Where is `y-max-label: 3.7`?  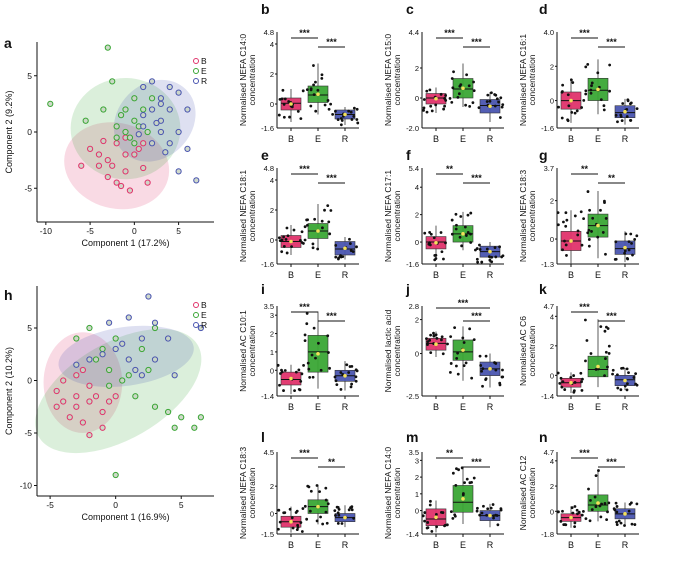
y-max-label: 3.7 is located at coordinates (549, 168).